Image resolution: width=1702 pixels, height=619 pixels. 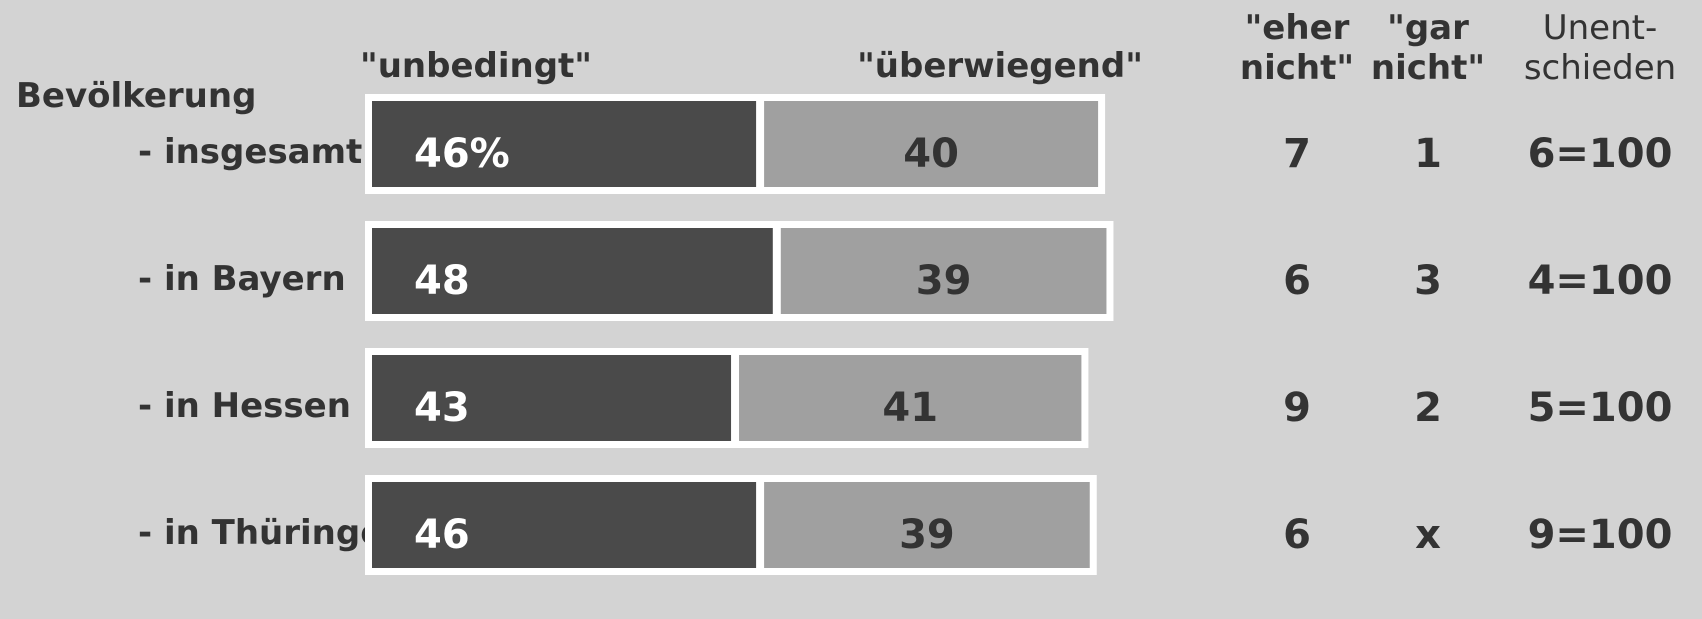 What do you see at coordinates (272, 533) in the screenshot?
I see `category-label: - in Thüringen` at bounding box center [272, 533].